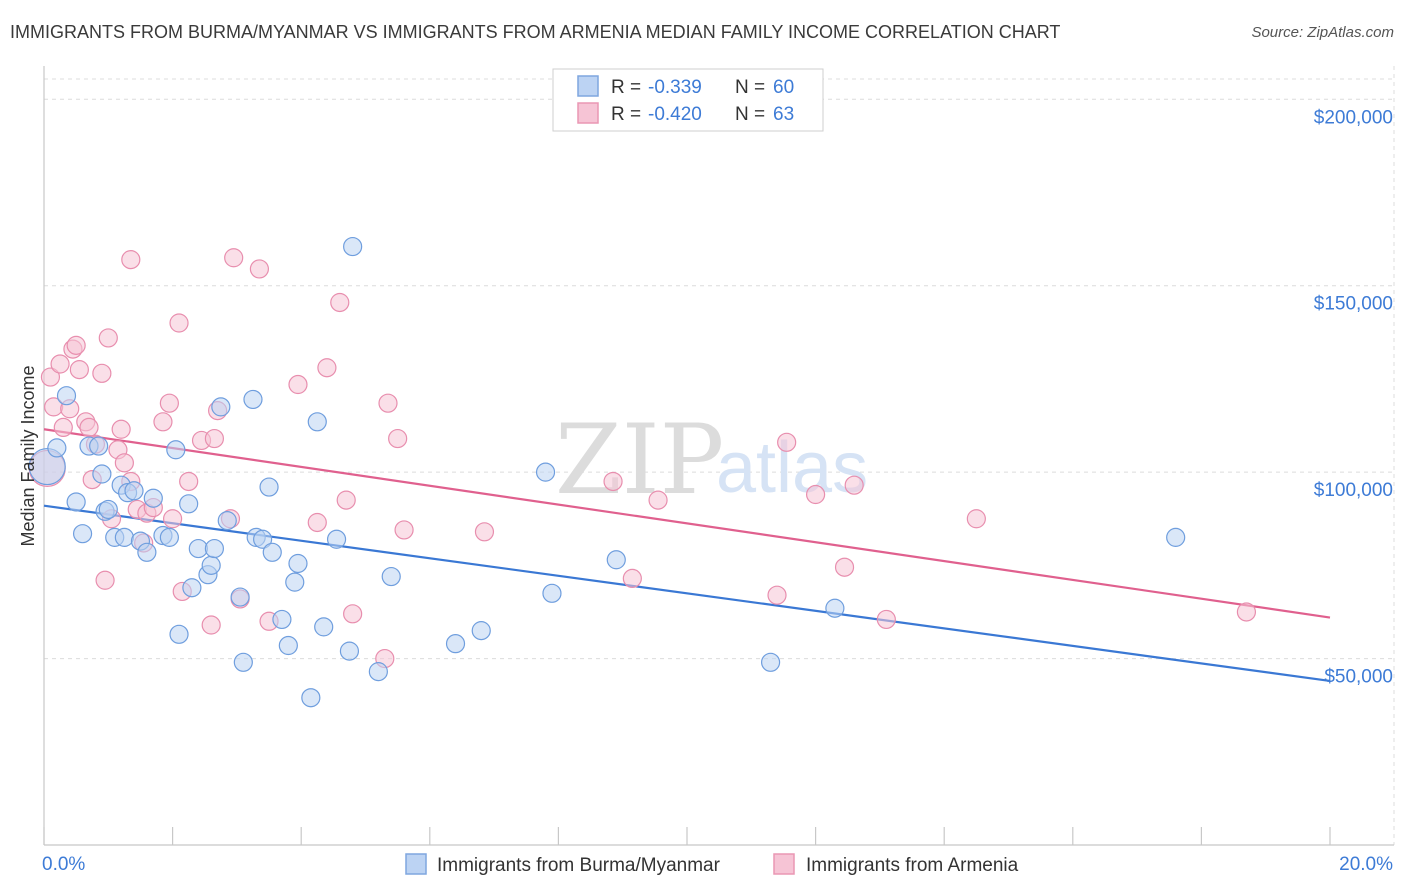  I want to click on bottom-legend-series2: Immigrants from Armenia, so click(912, 865).